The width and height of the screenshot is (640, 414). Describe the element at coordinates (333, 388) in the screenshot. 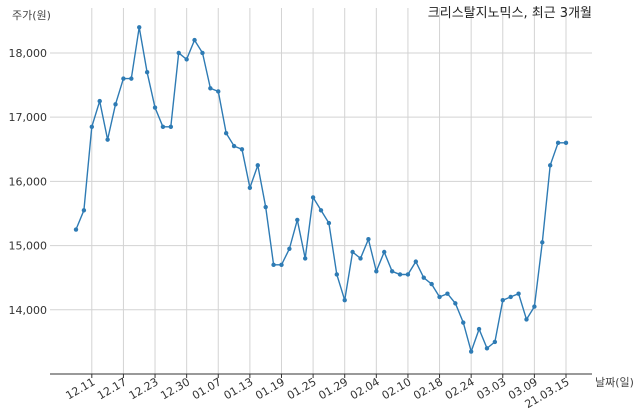

I see `x-tick-label: 01.29` at that location.